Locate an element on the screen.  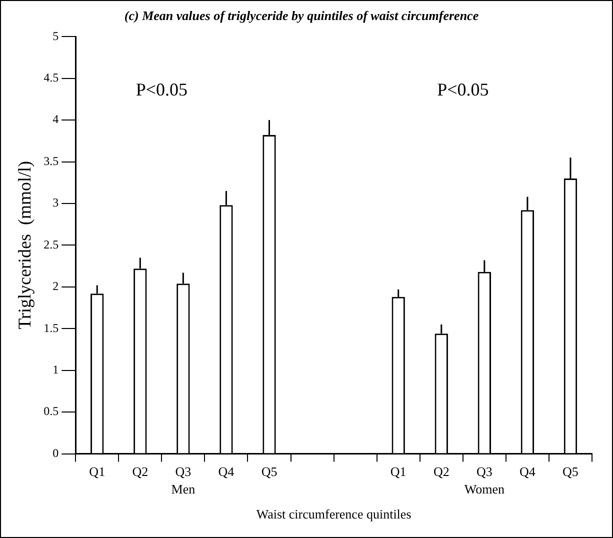
y-tick-label: 1.5 is located at coordinates (51, 327).